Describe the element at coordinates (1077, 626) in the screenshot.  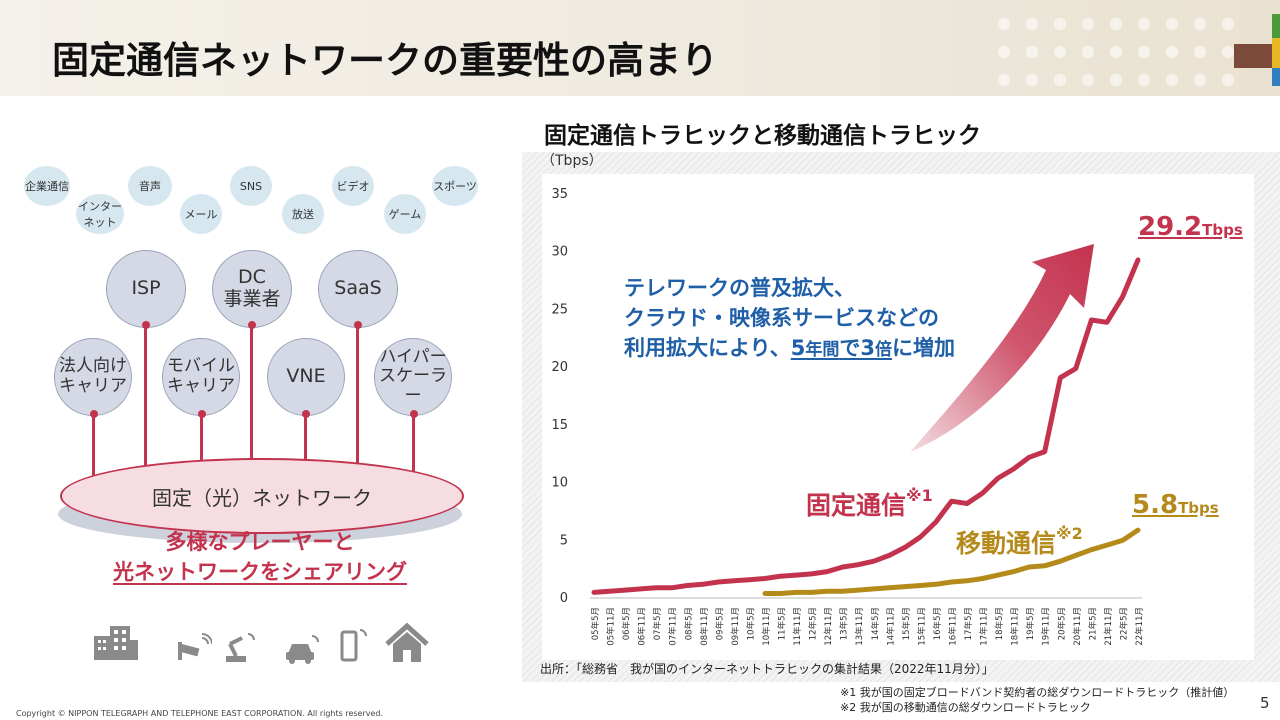
I see `x-tick-label: 20年11月` at that location.